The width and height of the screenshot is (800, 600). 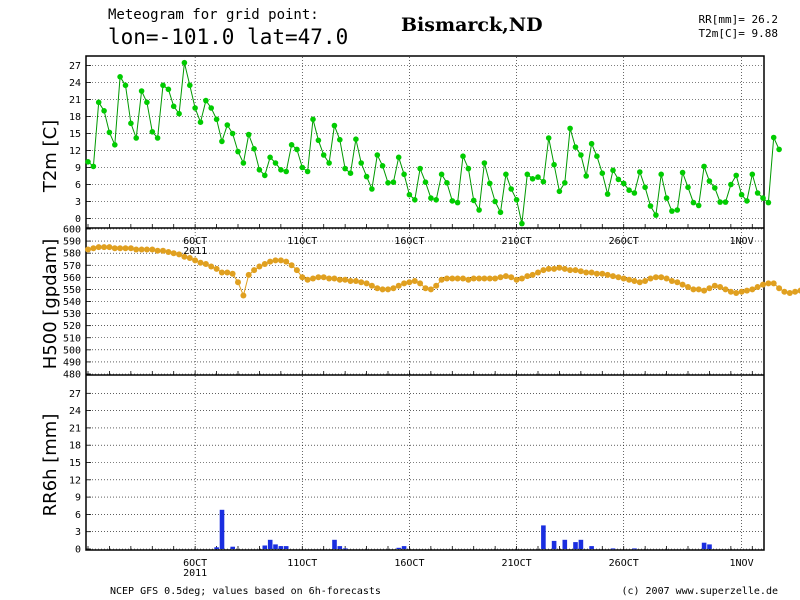 I want to click on y-tick-label: 480, so click(x=72, y=375).